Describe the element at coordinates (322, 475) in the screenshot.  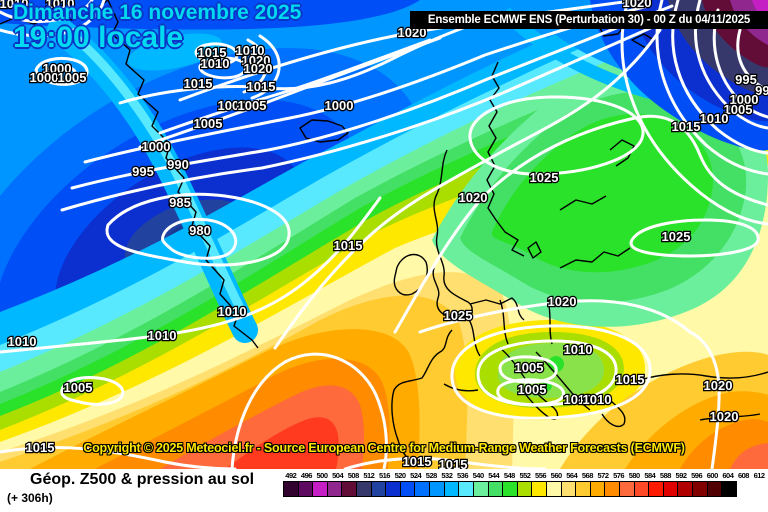
I see `legend-value: 500` at that location.